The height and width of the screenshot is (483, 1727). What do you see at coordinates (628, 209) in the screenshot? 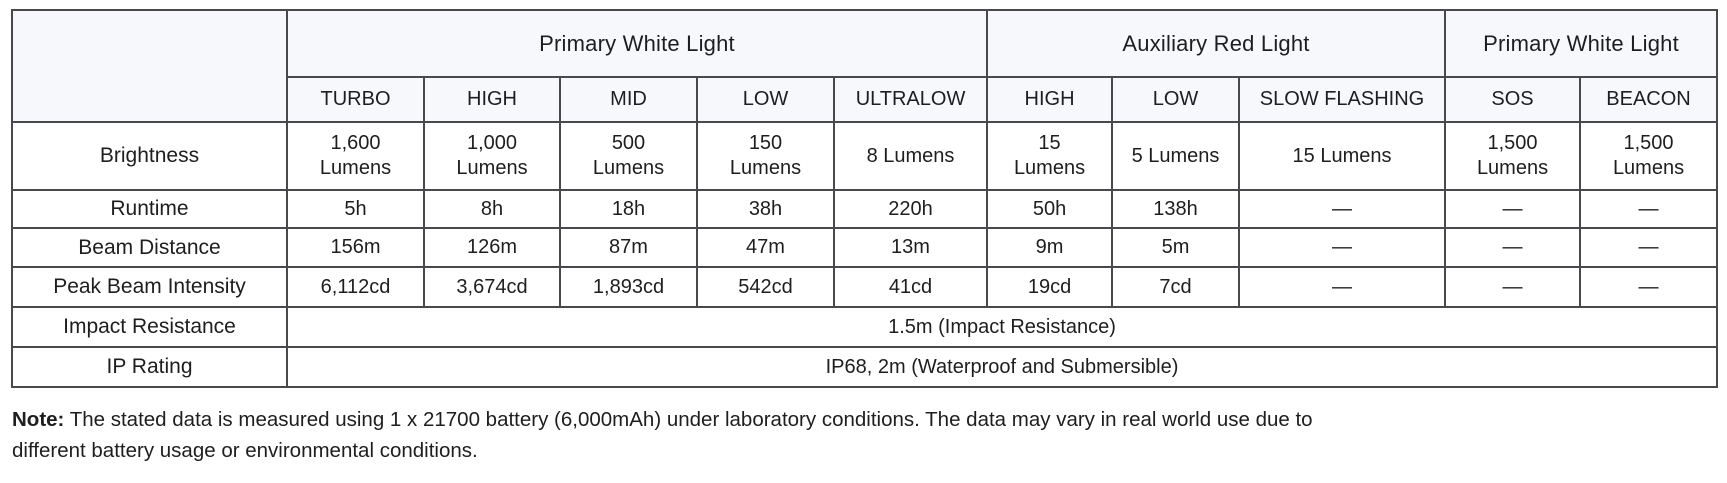
I see `spec-cell: 18h` at bounding box center [628, 209].